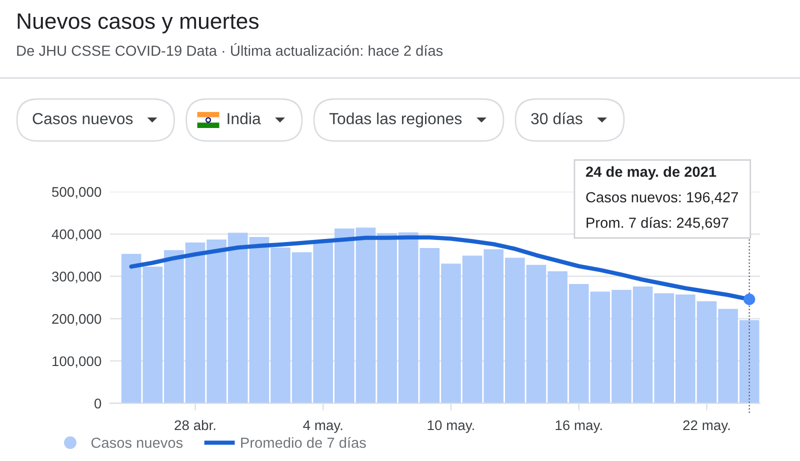 The image size is (800, 461). What do you see at coordinates (77, 235) in the screenshot?
I see `y-tick-label: 400,000` at bounding box center [77, 235].